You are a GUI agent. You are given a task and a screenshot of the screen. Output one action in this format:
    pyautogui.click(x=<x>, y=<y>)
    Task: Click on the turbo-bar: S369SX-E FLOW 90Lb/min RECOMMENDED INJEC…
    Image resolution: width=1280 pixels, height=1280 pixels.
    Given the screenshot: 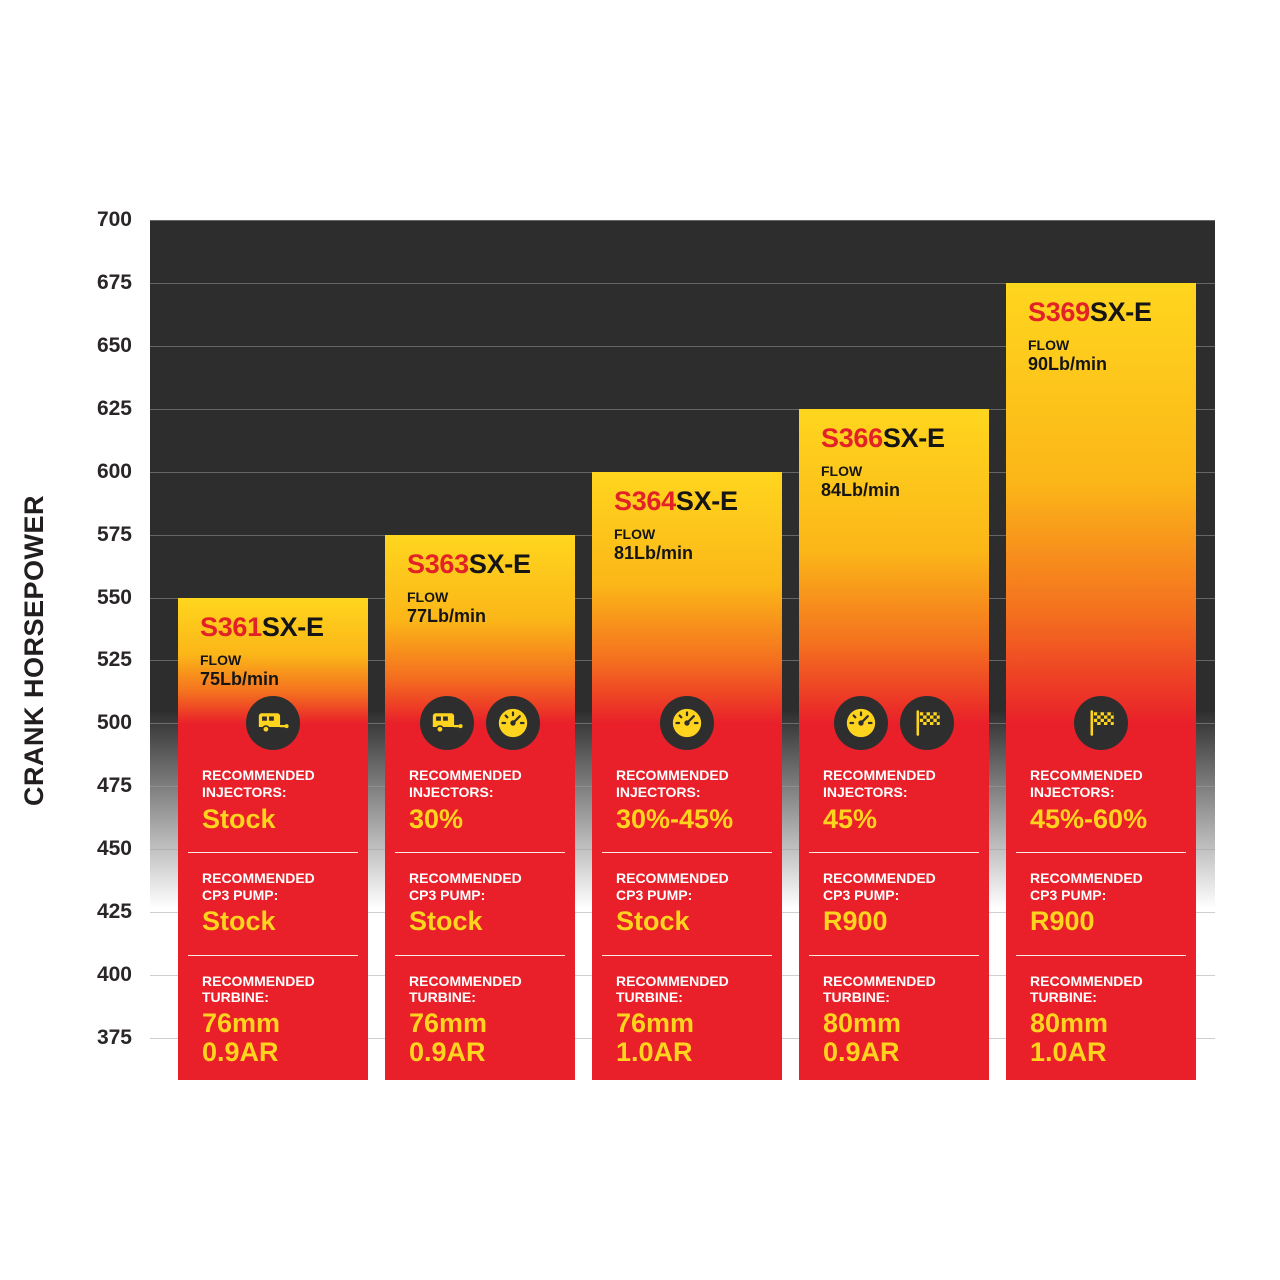 What is the action you would take?
    pyautogui.click(x=1101, y=681)
    